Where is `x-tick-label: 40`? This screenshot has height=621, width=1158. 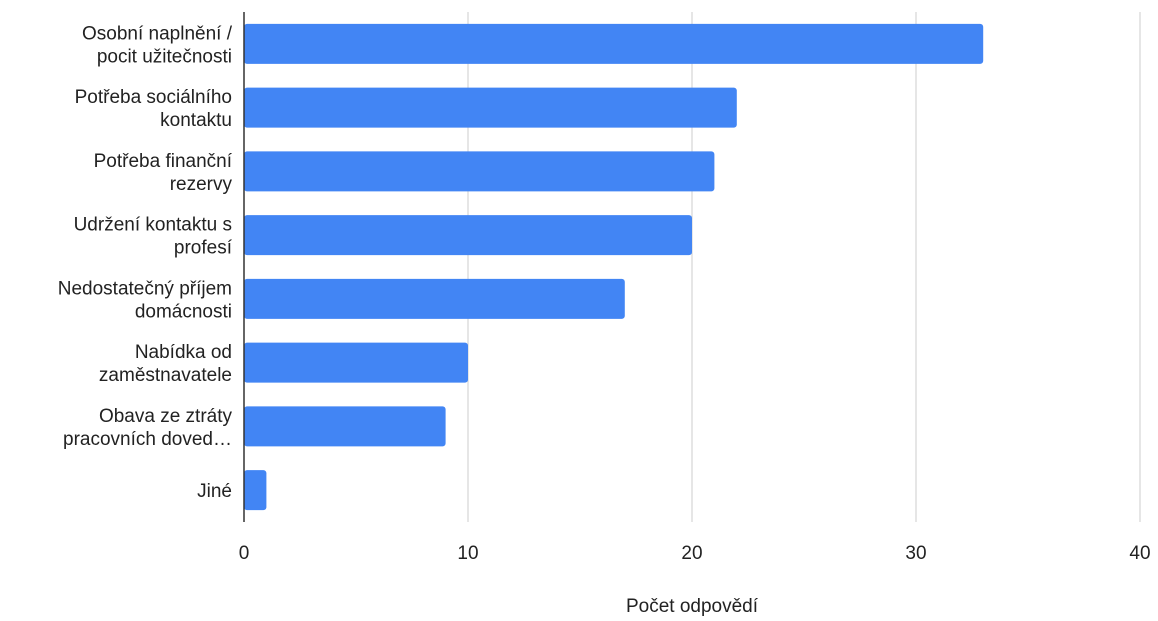 x-tick-label: 40 is located at coordinates (1139, 553).